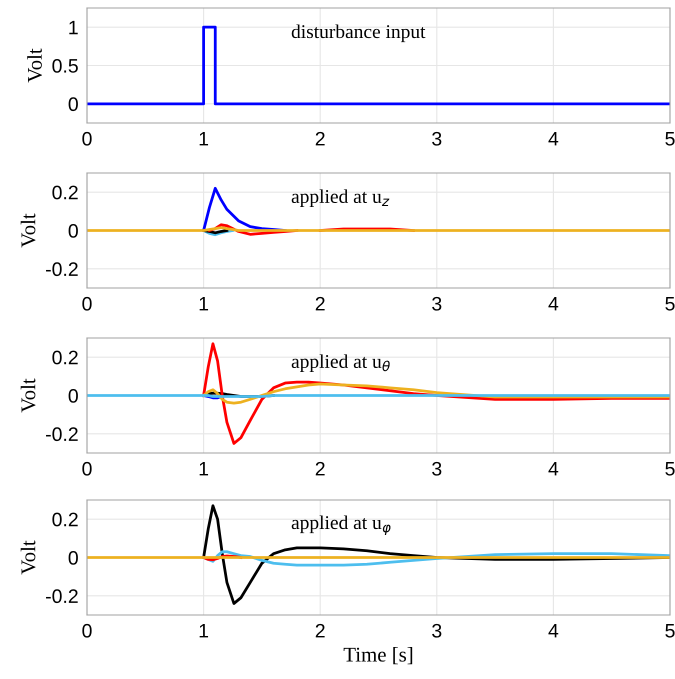 This screenshot has width=675, height=679. Describe the element at coordinates (341, 363) in the screenshot. I see `annotation: applied at u$_{θ}$` at that location.